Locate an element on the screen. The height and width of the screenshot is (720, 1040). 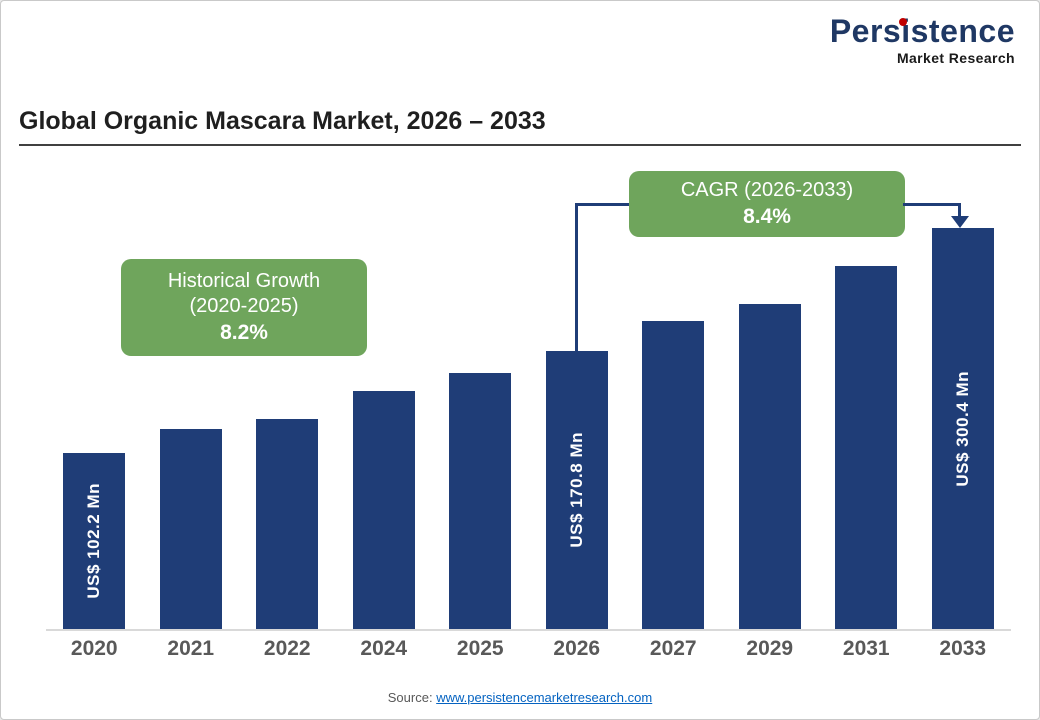
x-axis-label-2020: 2020 is located at coordinates (94, 648).